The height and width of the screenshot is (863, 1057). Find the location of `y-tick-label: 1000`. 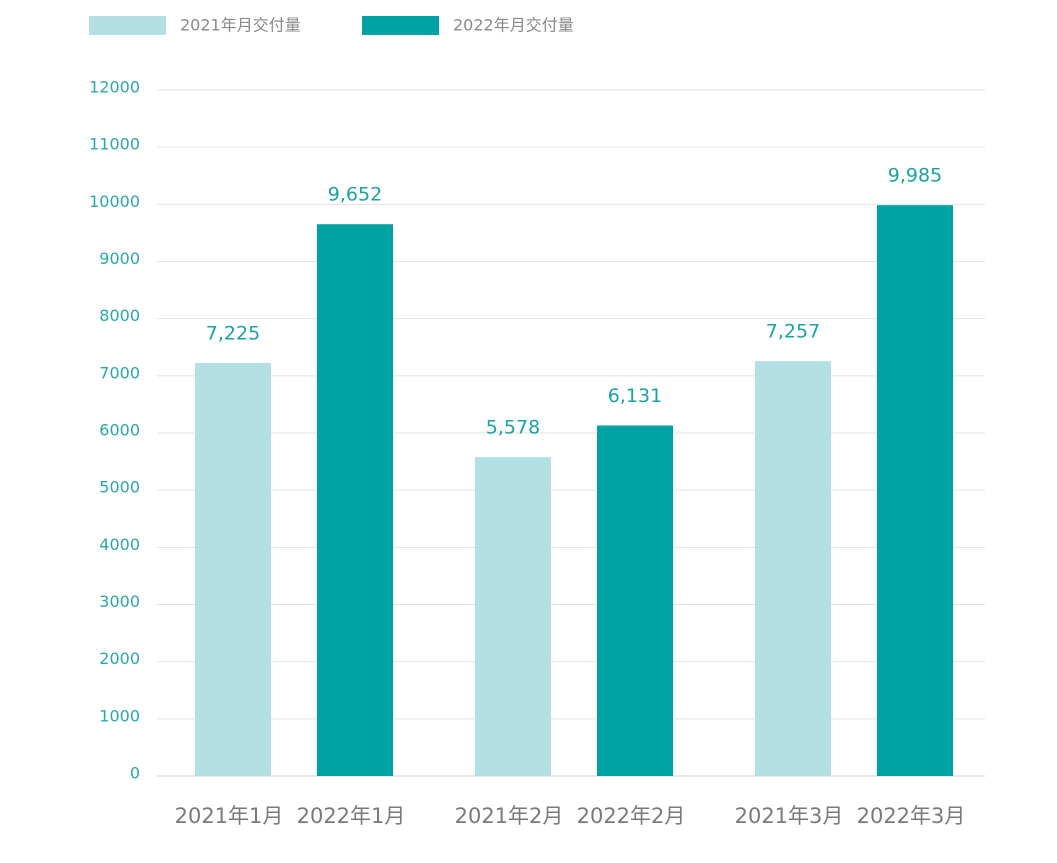

y-tick-label: 1000 is located at coordinates (119, 715).